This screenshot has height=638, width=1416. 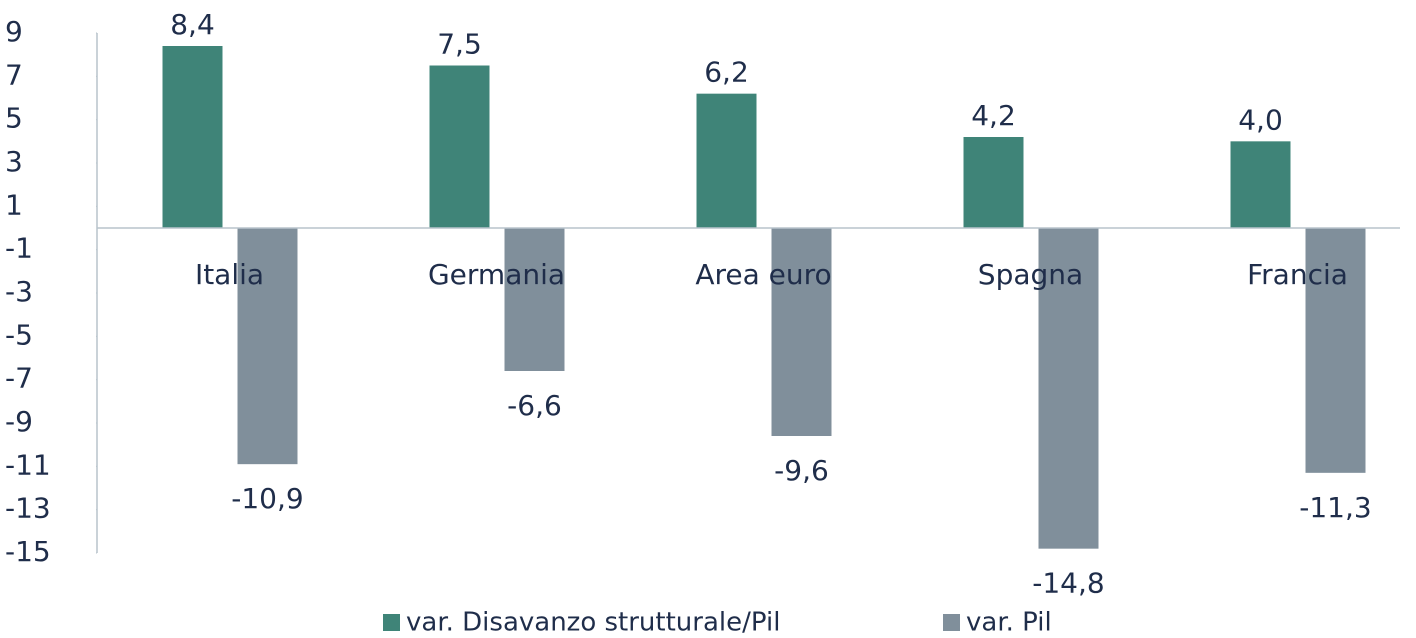 What do you see at coordinates (192, 24) in the screenshot?
I see `value-label: 8,4` at bounding box center [192, 24].